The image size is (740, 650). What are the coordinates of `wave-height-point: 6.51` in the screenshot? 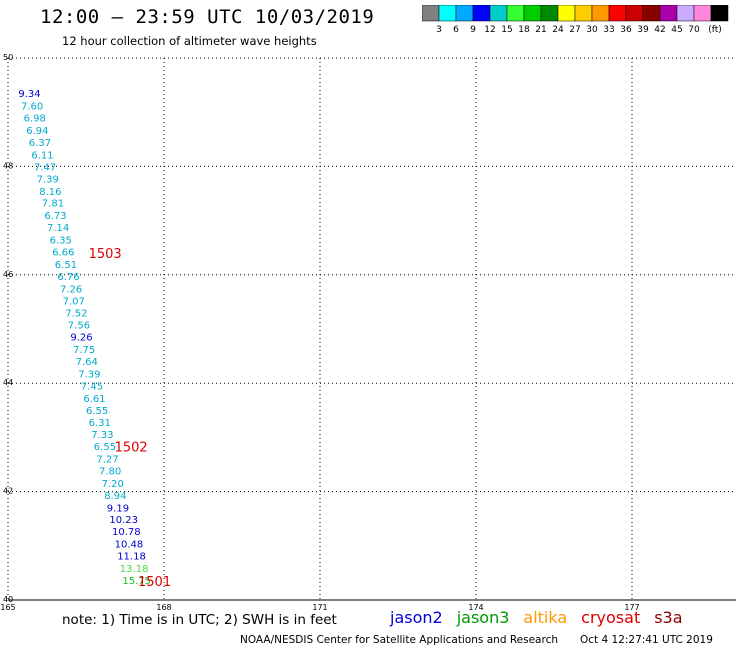 It's located at (66, 265).